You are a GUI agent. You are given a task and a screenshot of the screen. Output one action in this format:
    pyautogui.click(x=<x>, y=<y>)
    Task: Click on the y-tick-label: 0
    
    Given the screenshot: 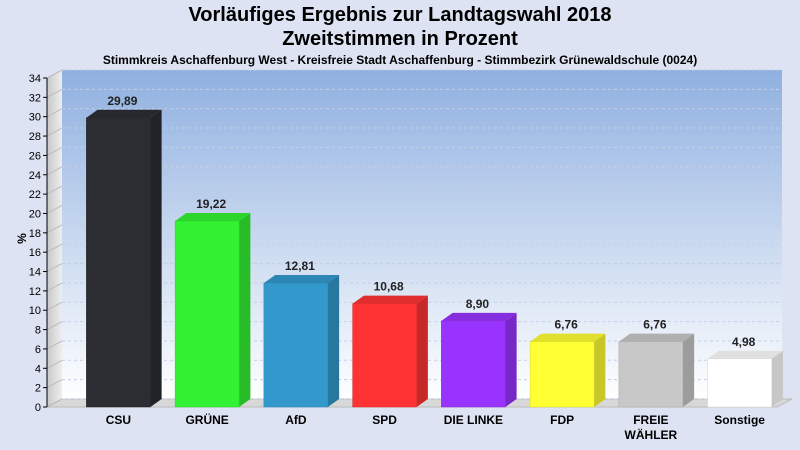 What is the action you would take?
    pyautogui.click(x=38, y=408)
    